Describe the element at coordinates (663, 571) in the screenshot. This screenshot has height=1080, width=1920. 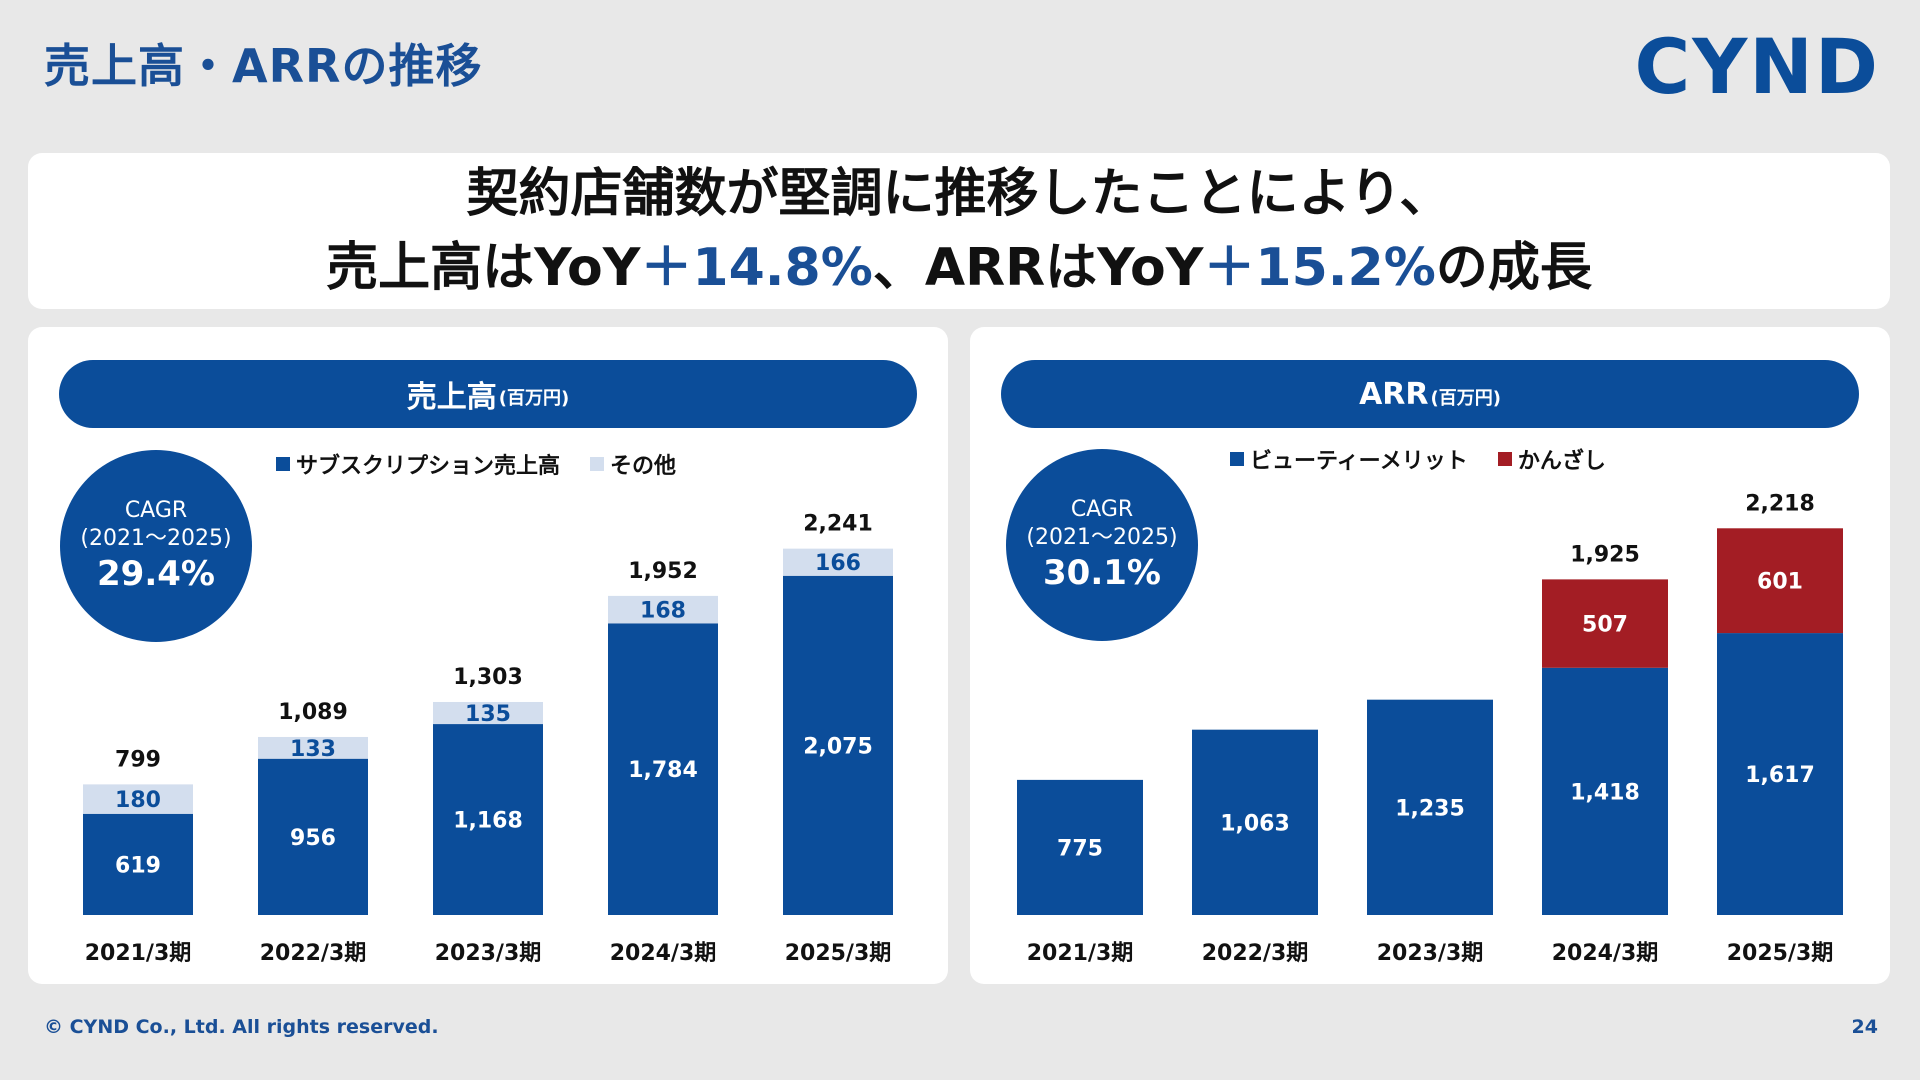
I see `total-label: 1,952` at that location.